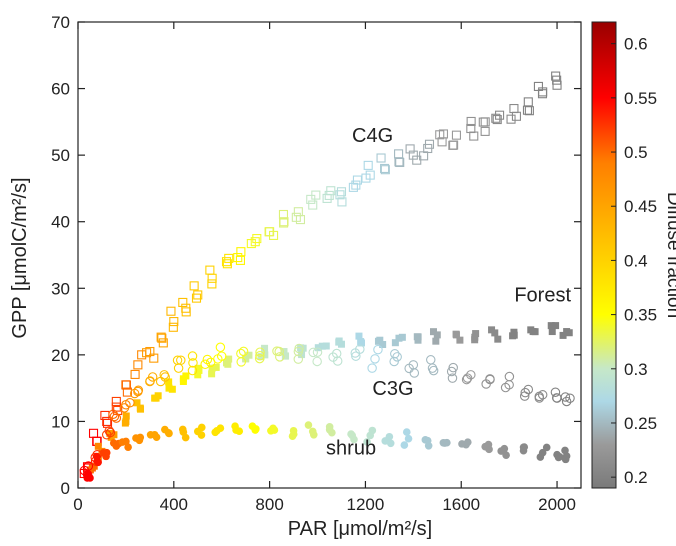 The height and width of the screenshot is (546, 676). Describe the element at coordinates (636, 152) in the screenshot. I see `colorbar-tick-label: 0.5` at that location.